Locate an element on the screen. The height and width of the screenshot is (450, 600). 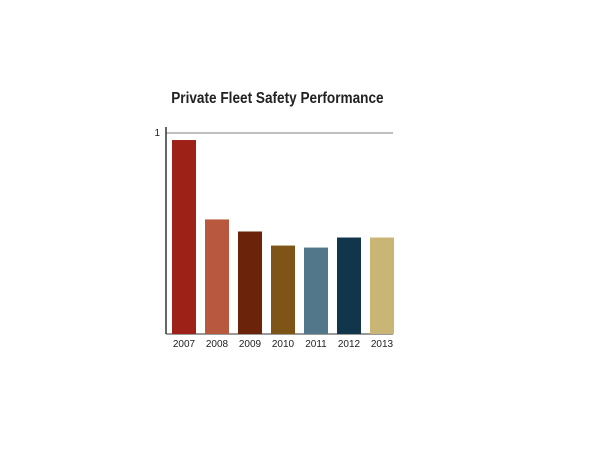
bar-2011 is located at coordinates (316, 290).